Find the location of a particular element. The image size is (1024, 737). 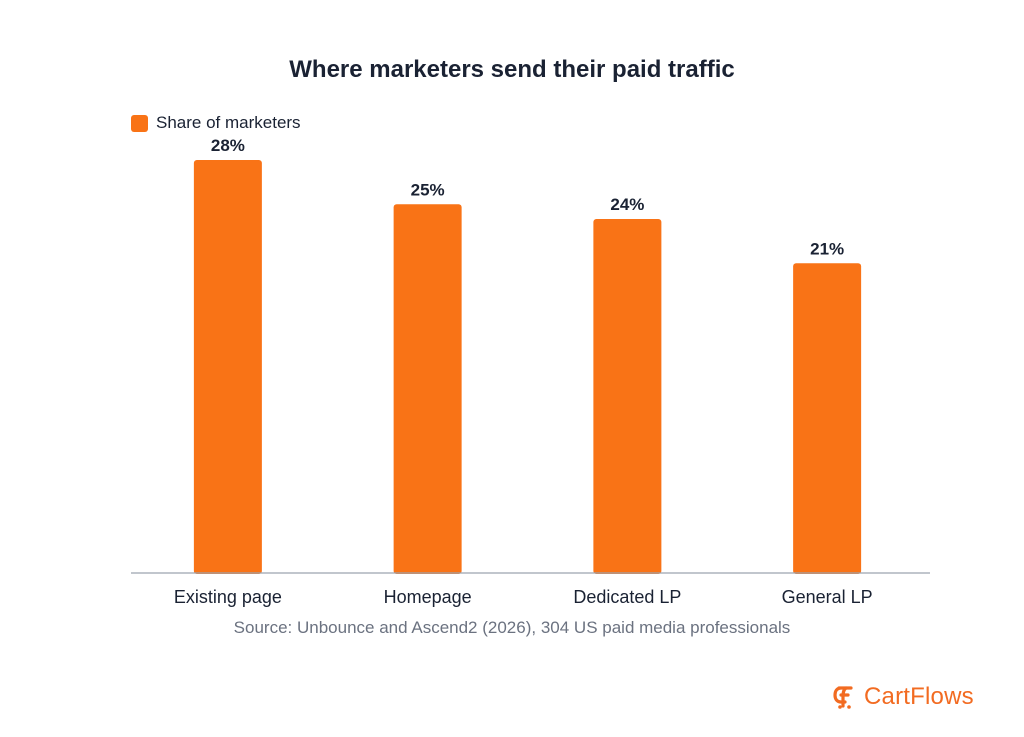

legend: Share of marketers is located at coordinates (216, 123).